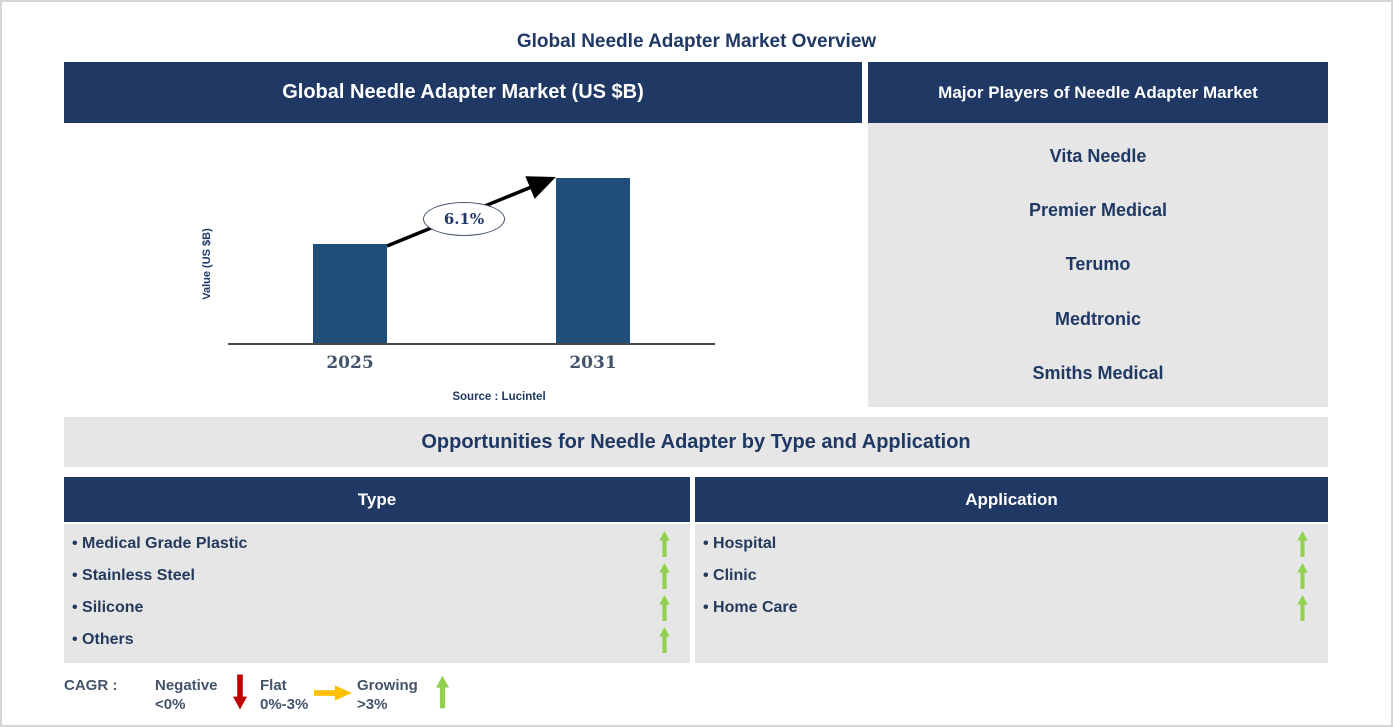 The width and height of the screenshot is (1393, 727). I want to click on negative-down-arrow-icon, so click(240, 692).